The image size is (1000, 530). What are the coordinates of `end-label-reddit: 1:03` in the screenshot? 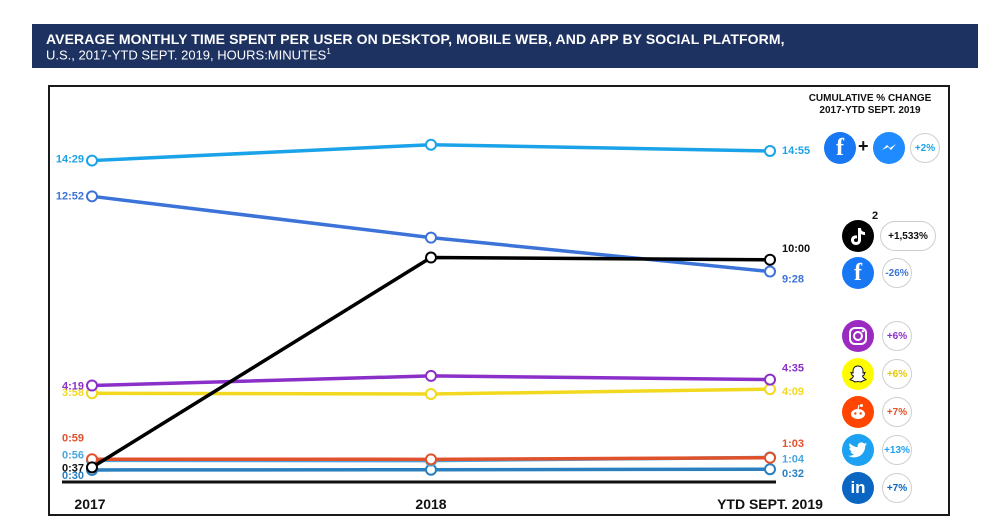 It's located at (793, 444).